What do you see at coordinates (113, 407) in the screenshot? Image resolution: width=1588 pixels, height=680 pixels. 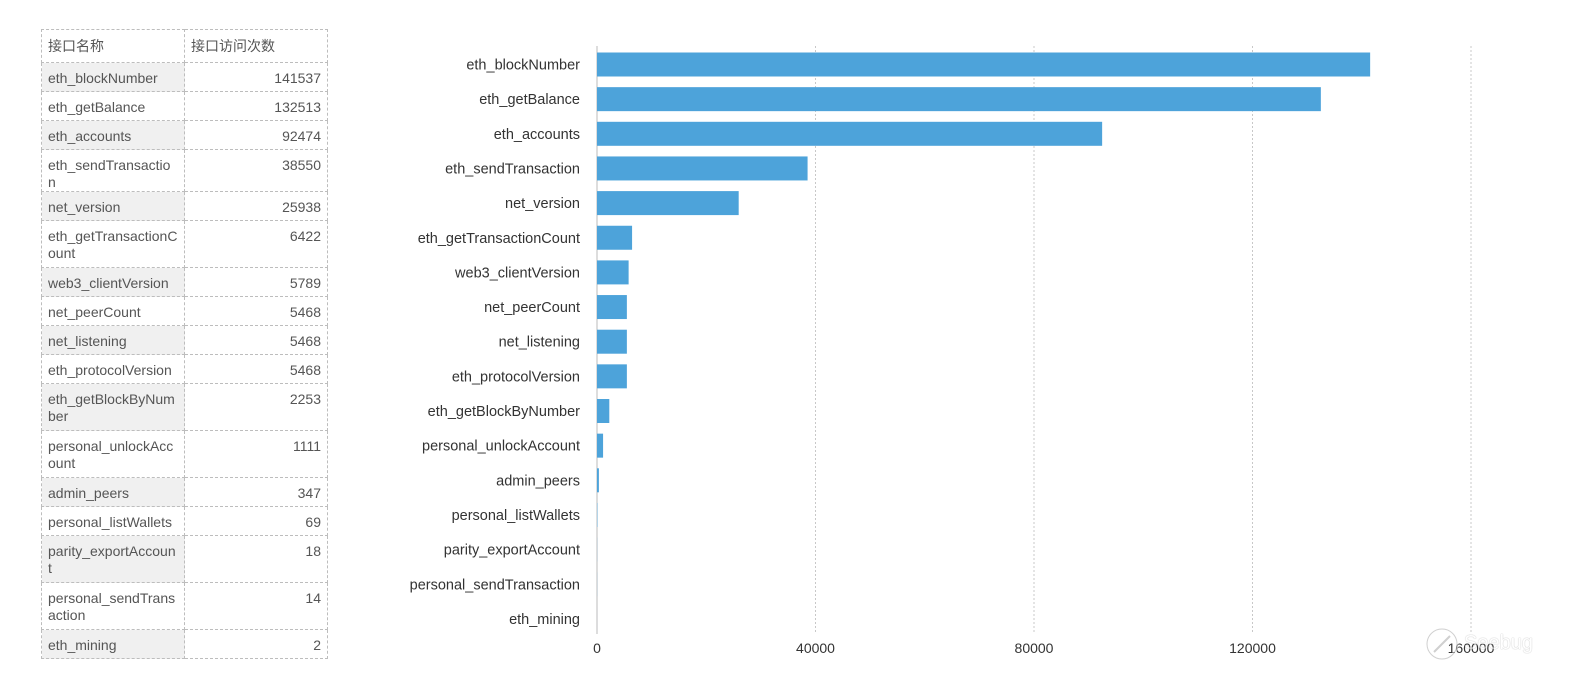 I see `api-name-cell: eth_getBlockByNumber` at bounding box center [113, 407].